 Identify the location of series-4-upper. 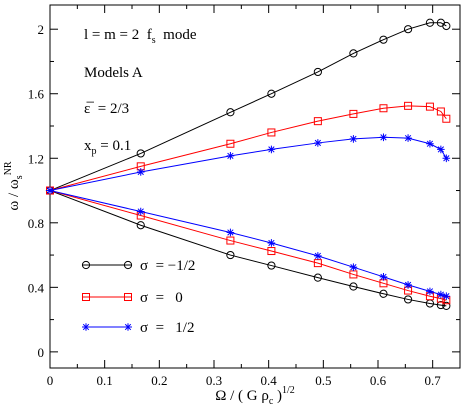
(248, 164).